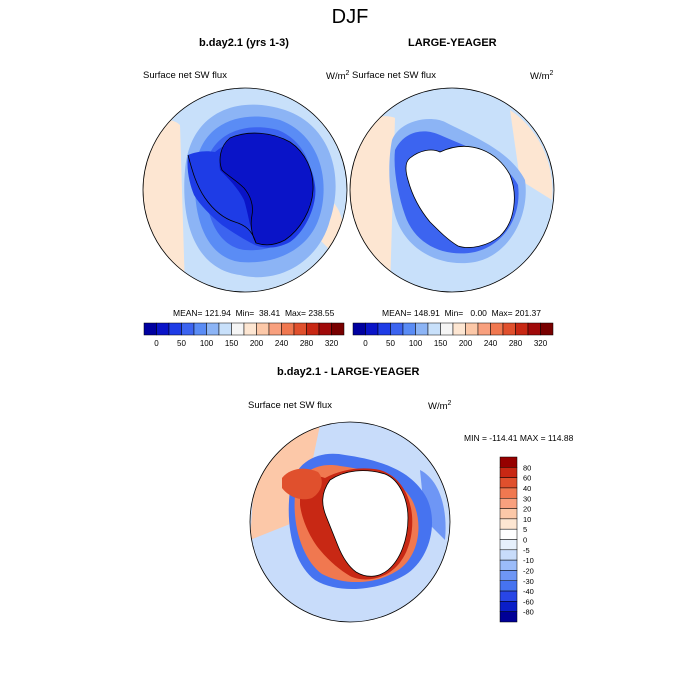 This screenshot has height=700, width=700. Describe the element at coordinates (528, 601) in the screenshot. I see `colorbar-tick-label: -60` at that location.